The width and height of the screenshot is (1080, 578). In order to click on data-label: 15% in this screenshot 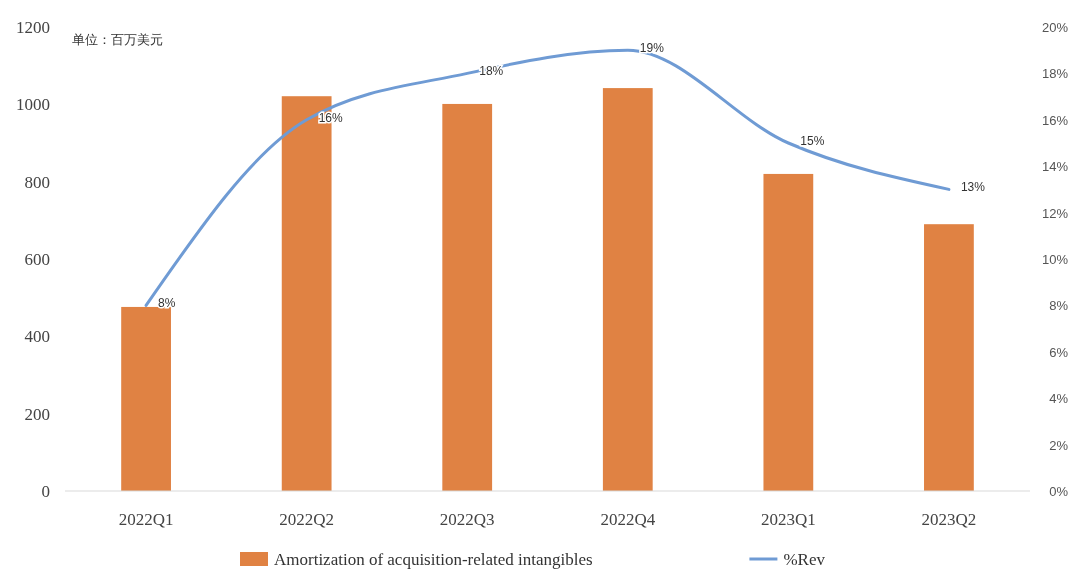, I will do `click(812, 141)`.